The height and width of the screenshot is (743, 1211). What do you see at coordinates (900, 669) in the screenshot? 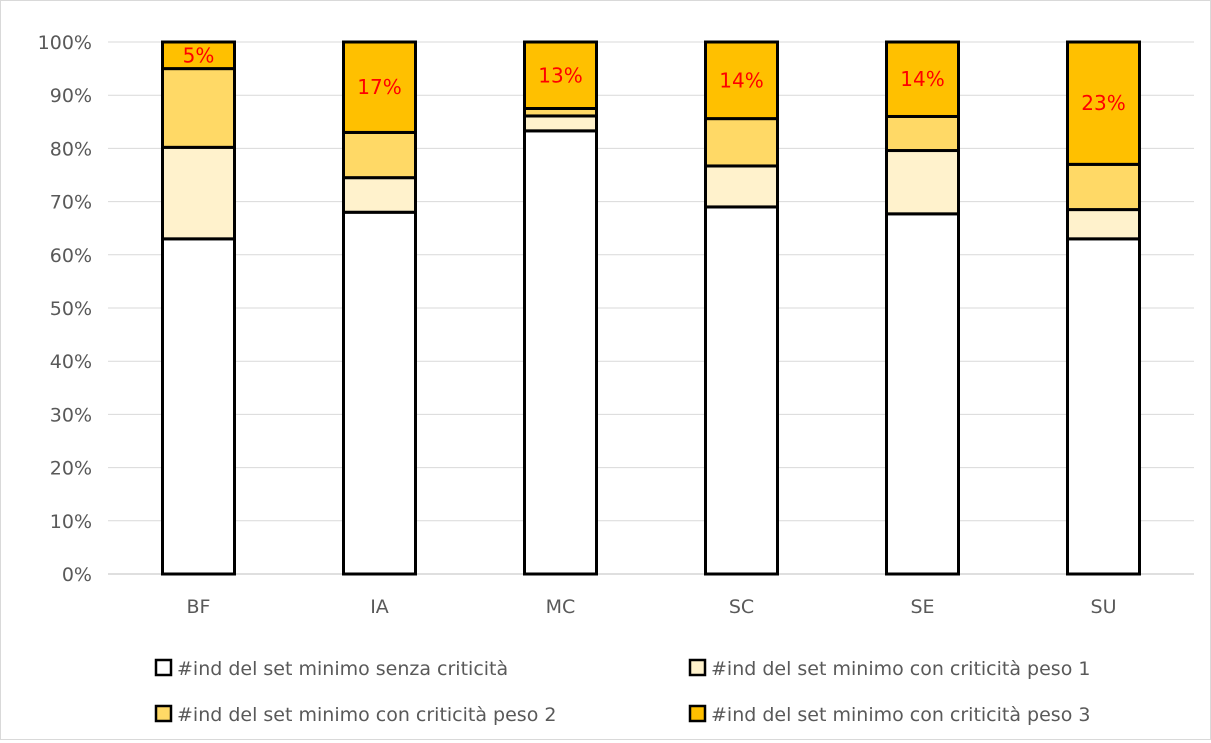
I see `legend-label: #ind del set minimo con criticità peso 1` at bounding box center [900, 669].